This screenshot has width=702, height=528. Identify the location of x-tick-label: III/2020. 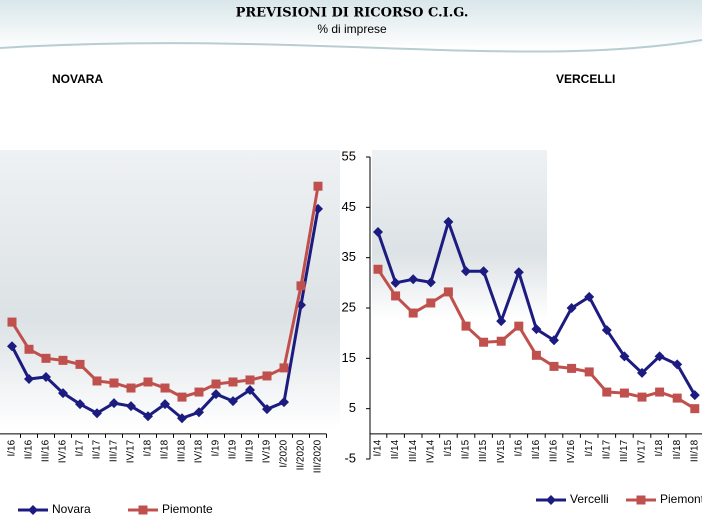
(318, 456).